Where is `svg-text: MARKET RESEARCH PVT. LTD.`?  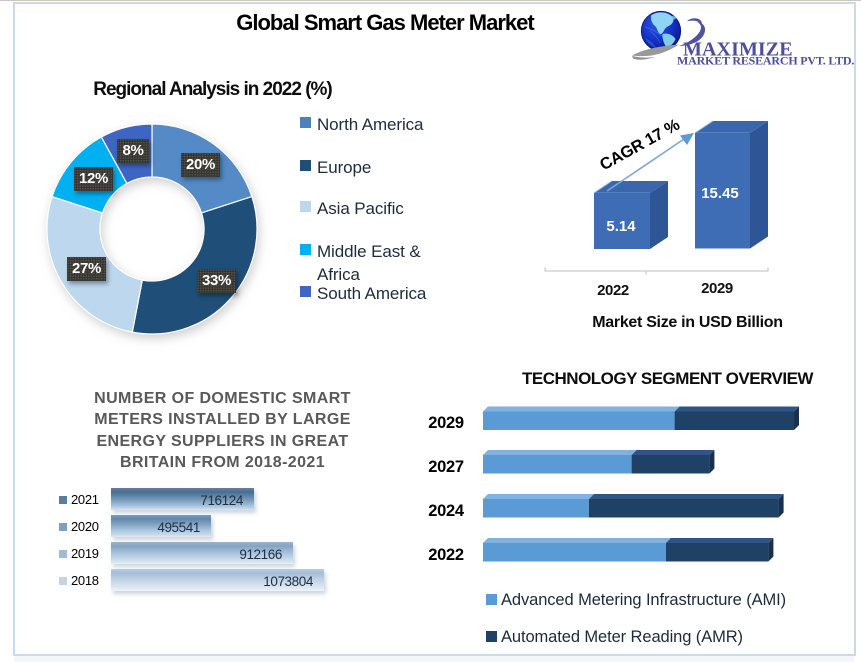 svg-text: MARKET RESEARCH PVT. LTD. is located at coordinates (765, 61).